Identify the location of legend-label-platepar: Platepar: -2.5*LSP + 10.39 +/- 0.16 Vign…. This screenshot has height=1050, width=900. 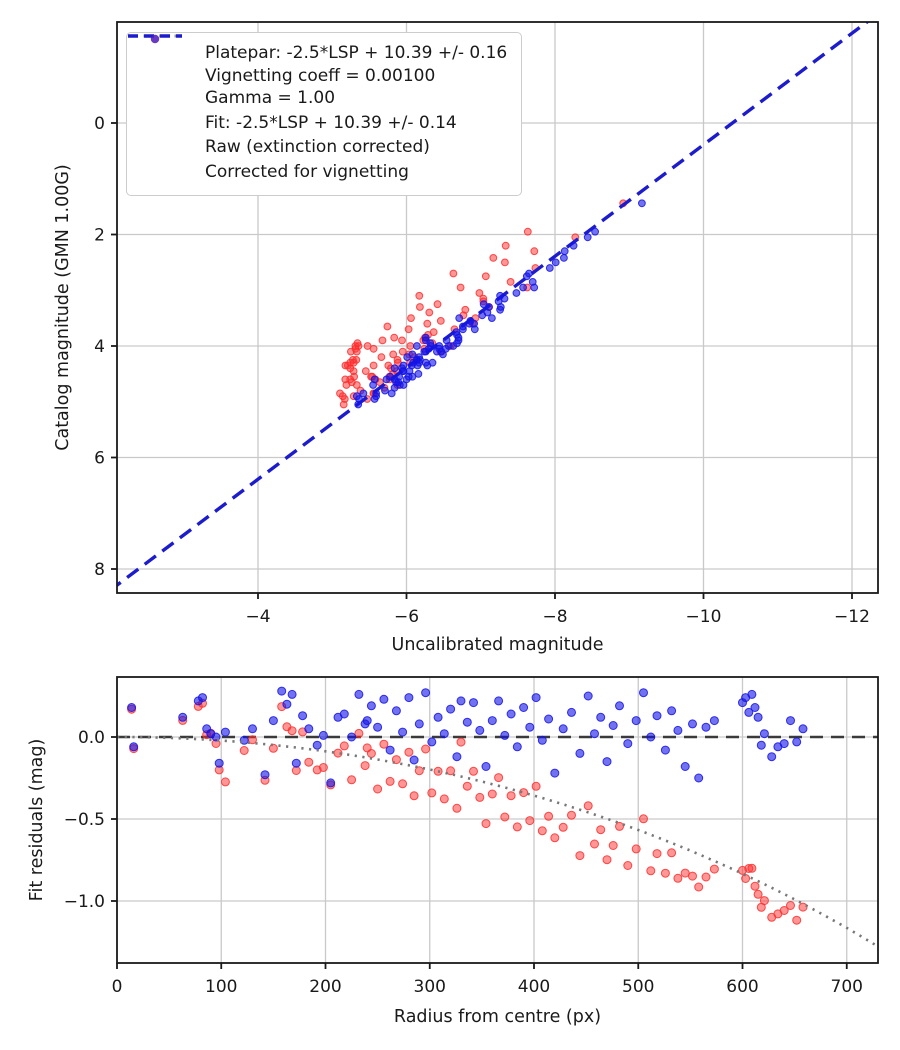
(356, 76).